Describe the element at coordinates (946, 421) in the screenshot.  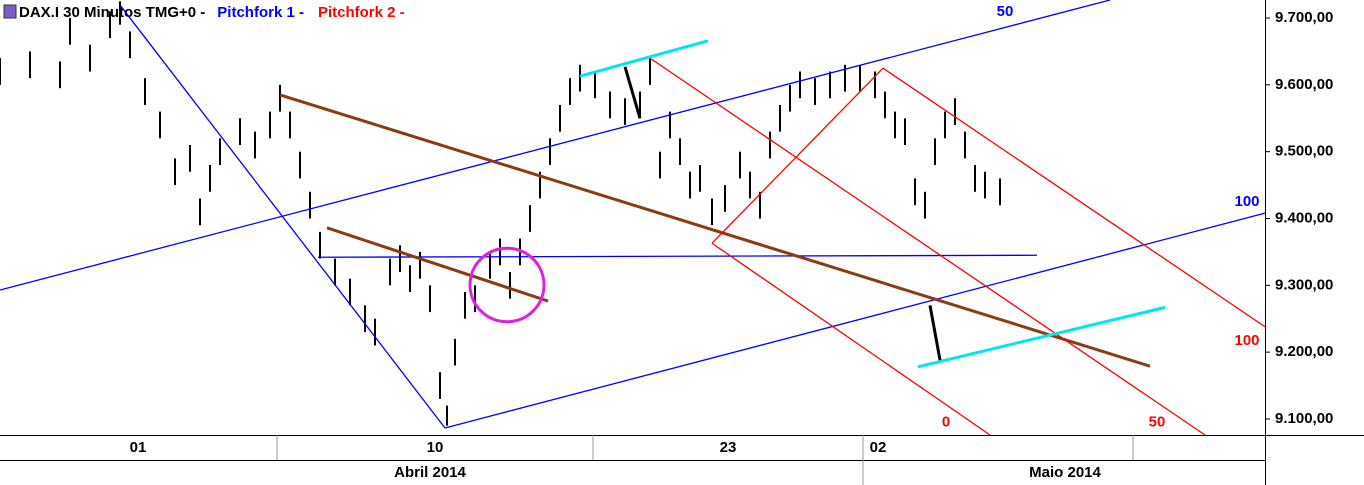
I see `fork-label: 0` at that location.